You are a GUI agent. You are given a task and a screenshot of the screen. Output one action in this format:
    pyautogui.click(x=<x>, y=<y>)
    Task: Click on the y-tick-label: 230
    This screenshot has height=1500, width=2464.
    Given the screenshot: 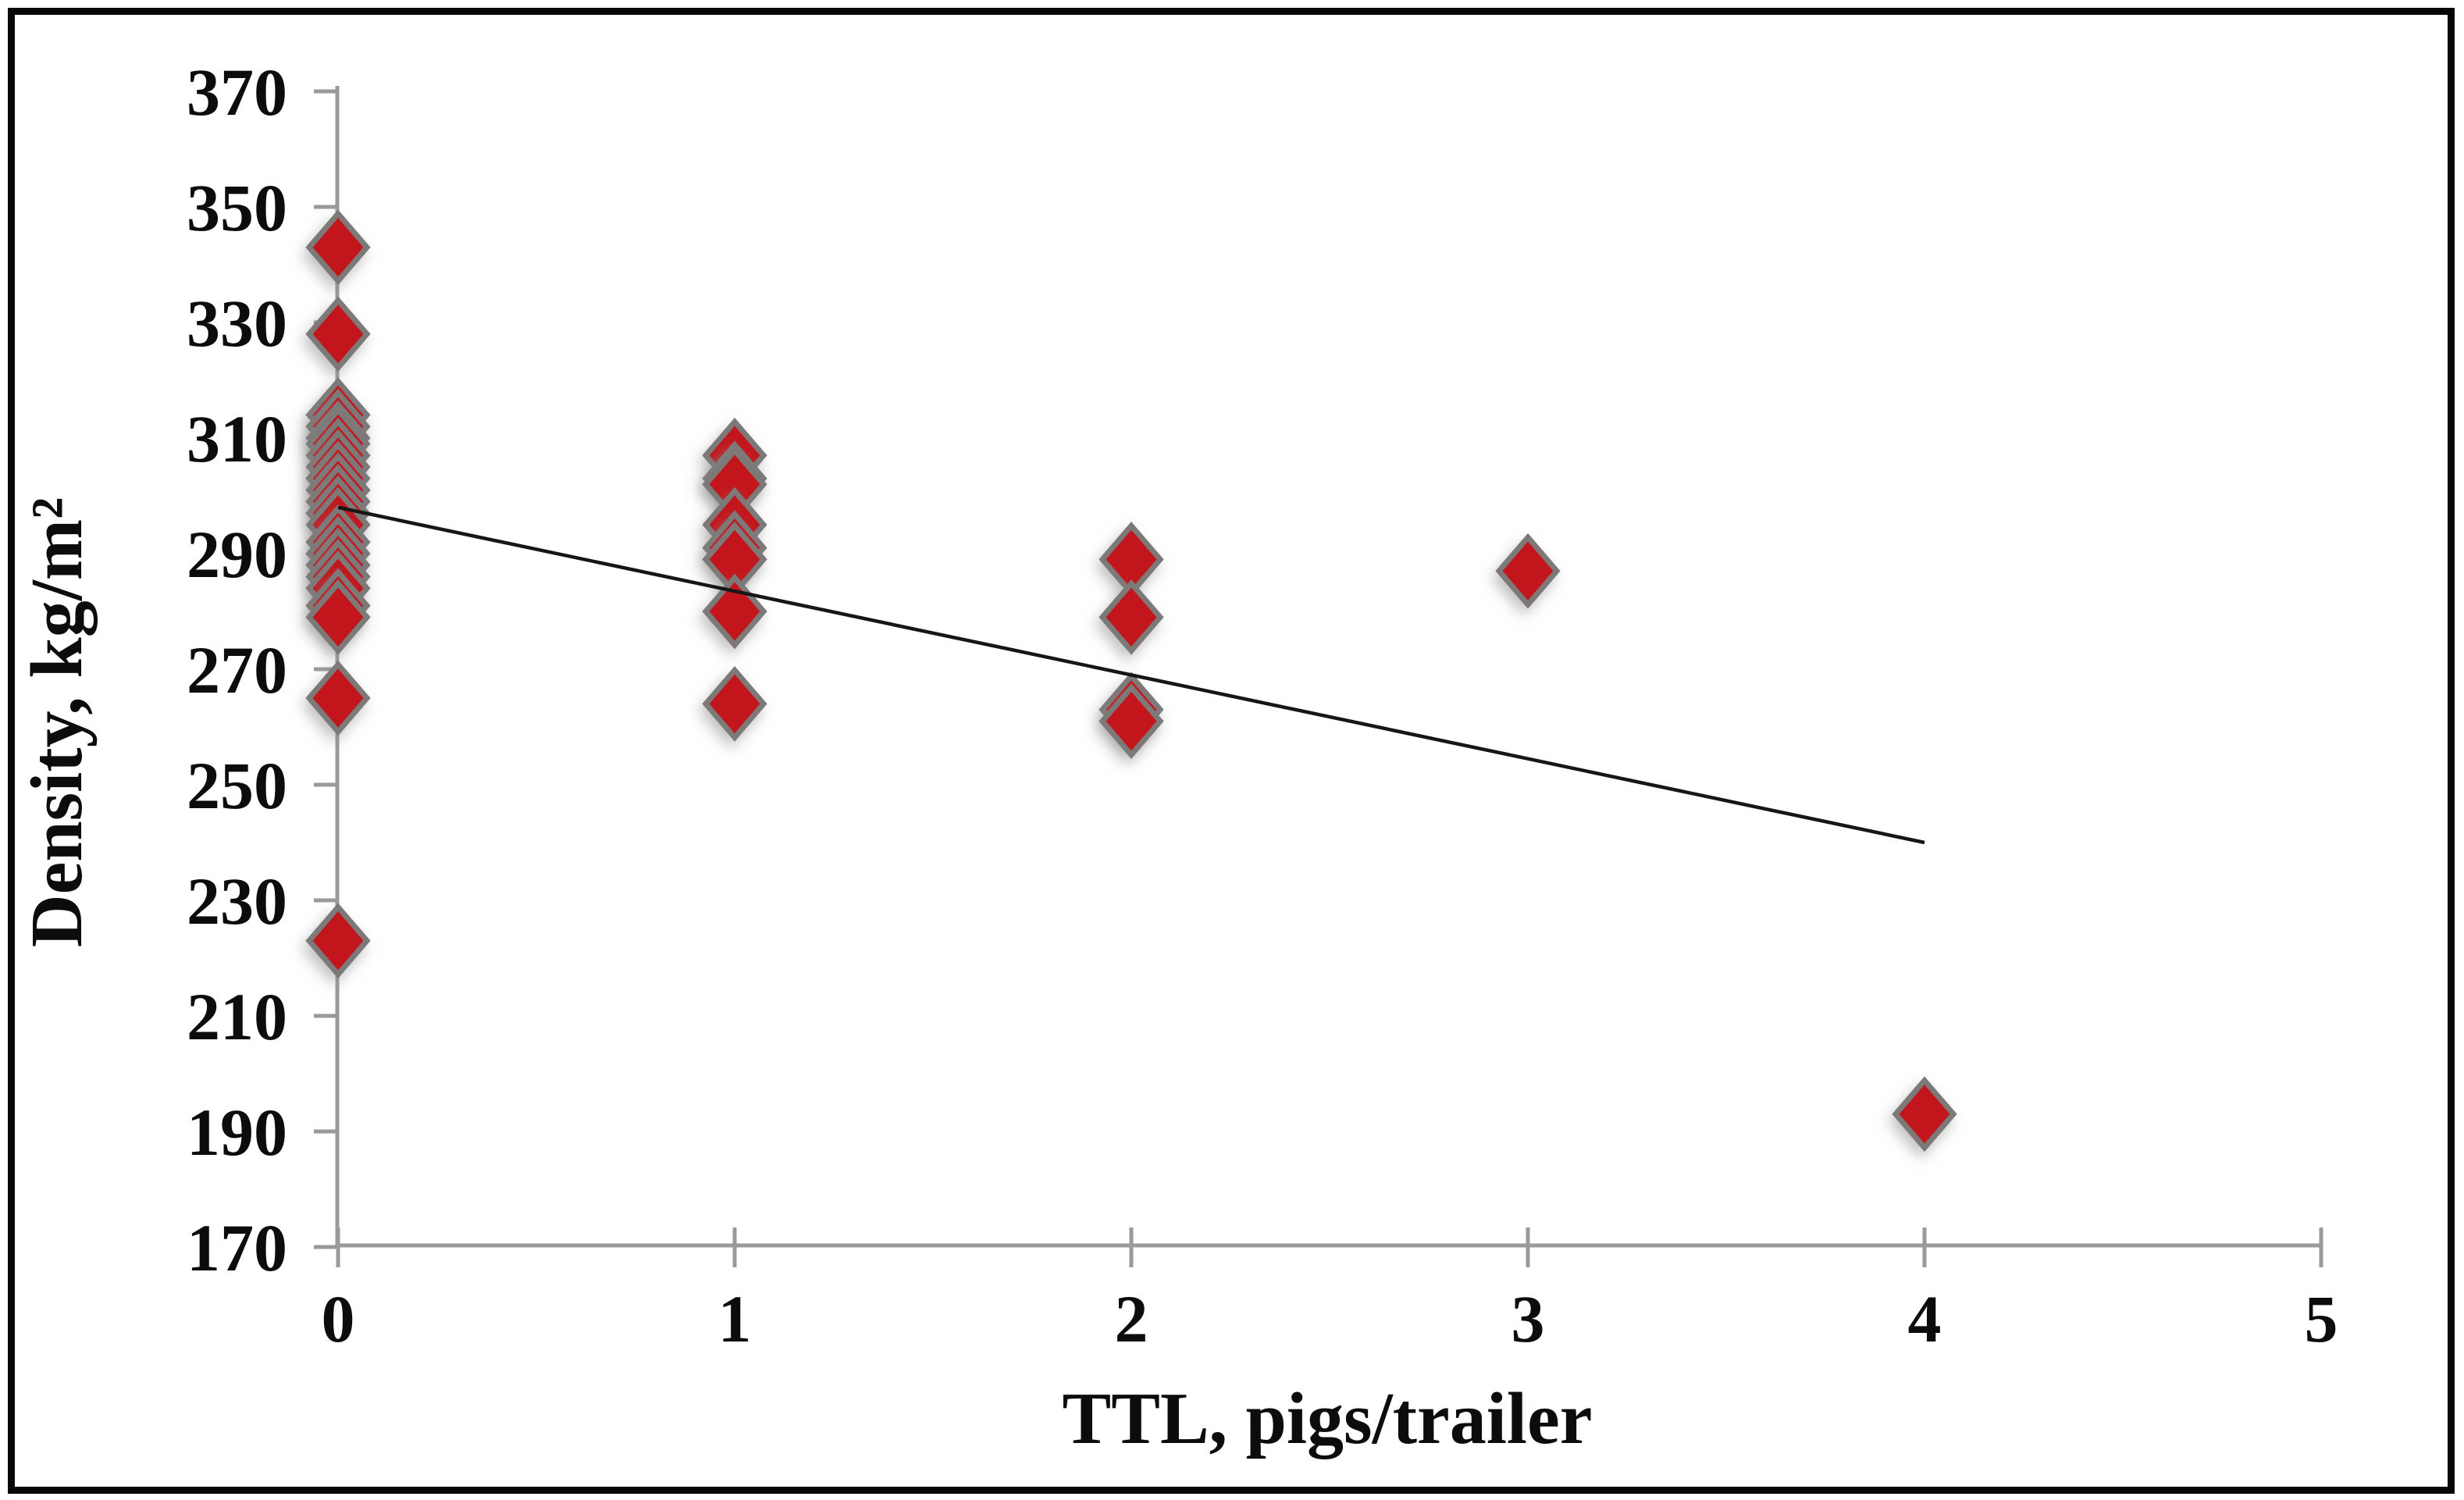 What is the action you would take?
    pyautogui.click(x=237, y=901)
    